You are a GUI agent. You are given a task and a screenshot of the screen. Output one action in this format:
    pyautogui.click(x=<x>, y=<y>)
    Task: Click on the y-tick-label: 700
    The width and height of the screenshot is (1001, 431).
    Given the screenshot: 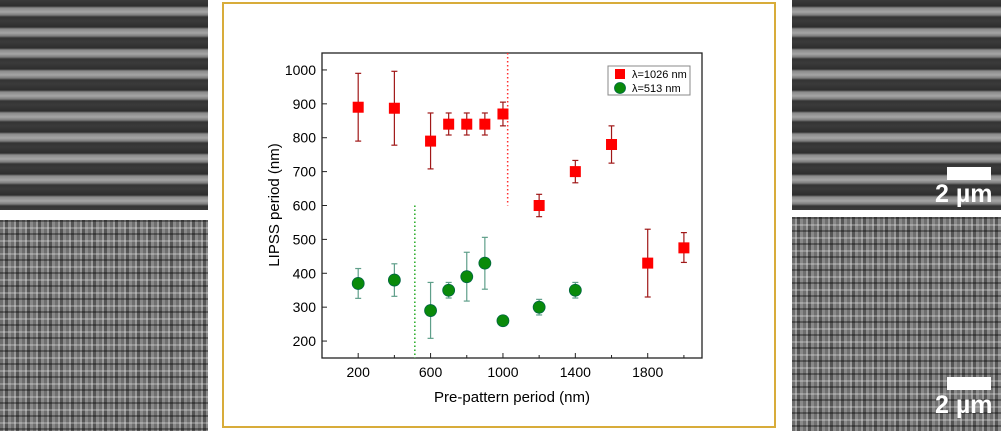 What is the action you would take?
    pyautogui.click(x=305, y=172)
    